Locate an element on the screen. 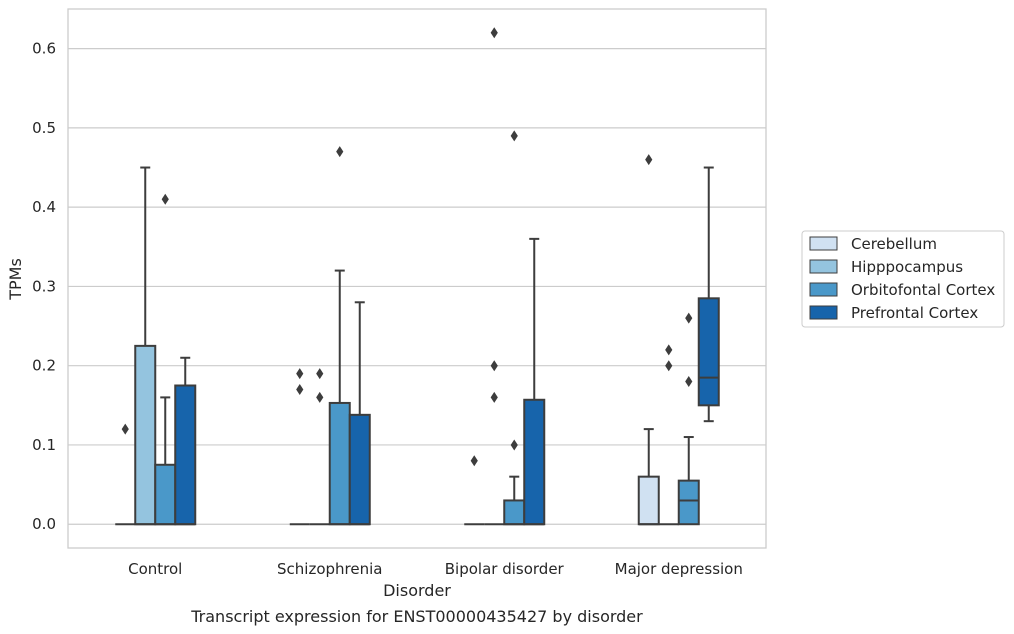 The width and height of the screenshot is (1014, 634). y-tick-label: 0.3 is located at coordinates (44, 286).